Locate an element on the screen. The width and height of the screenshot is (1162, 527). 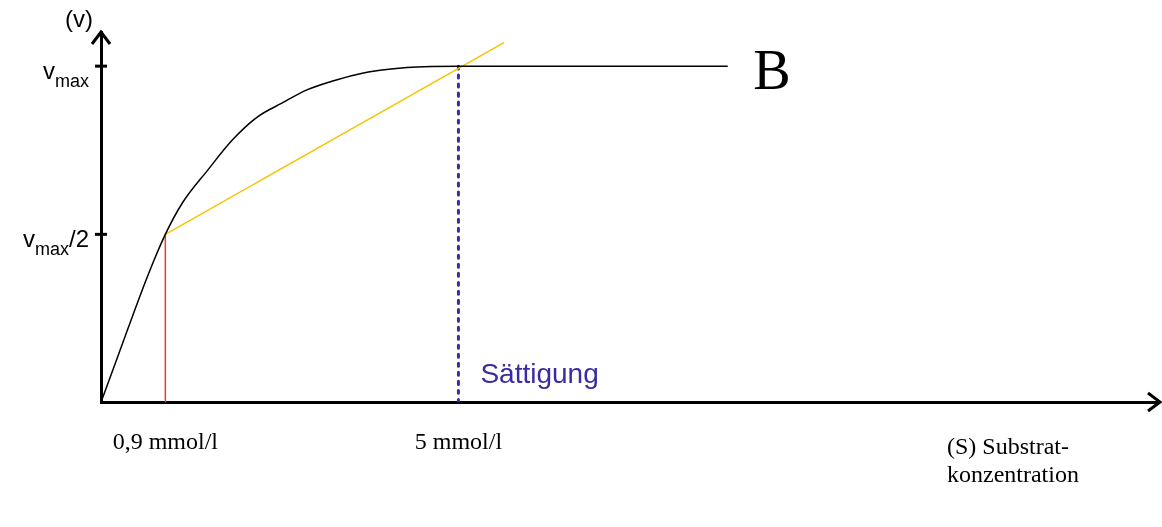
annotation: Sättigung is located at coordinates (539, 374).